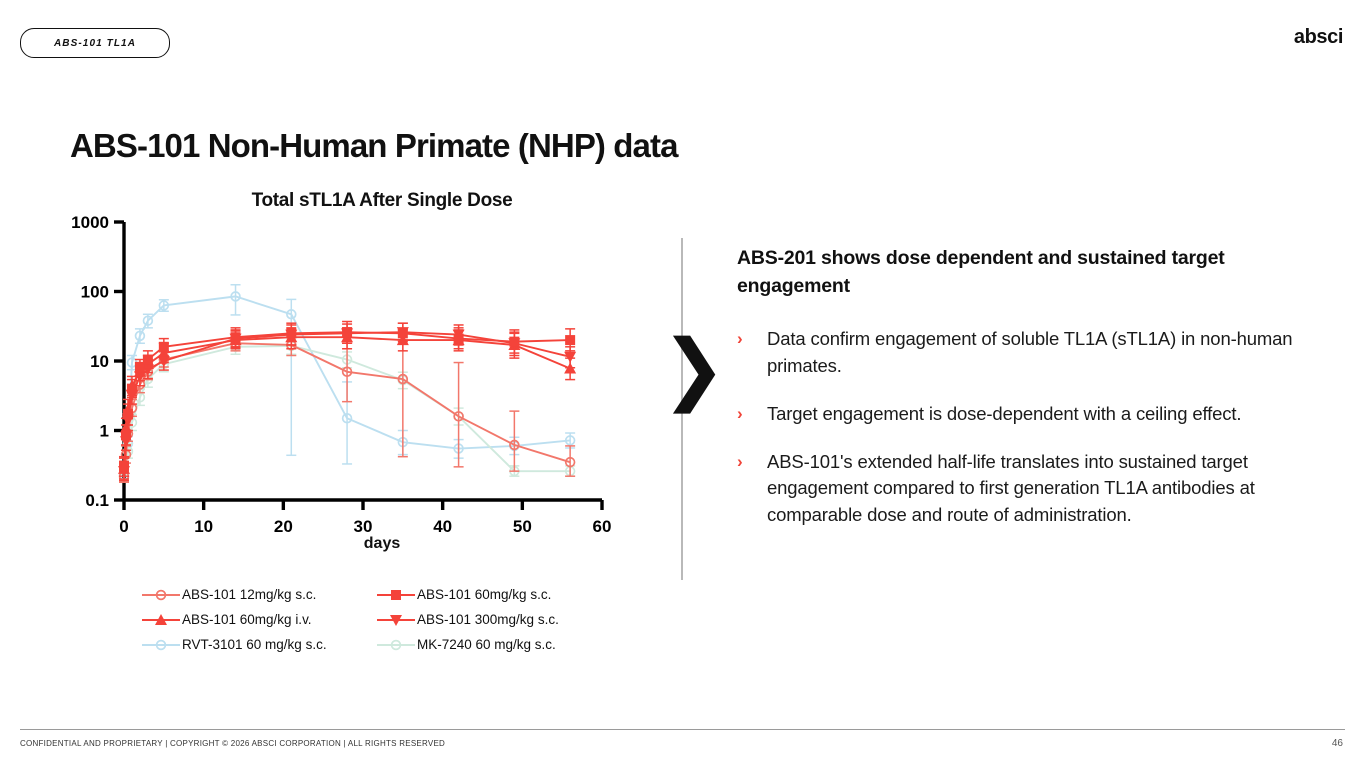  What do you see at coordinates (283, 526) in the screenshot?
I see `x-tick-label: 20` at bounding box center [283, 526].